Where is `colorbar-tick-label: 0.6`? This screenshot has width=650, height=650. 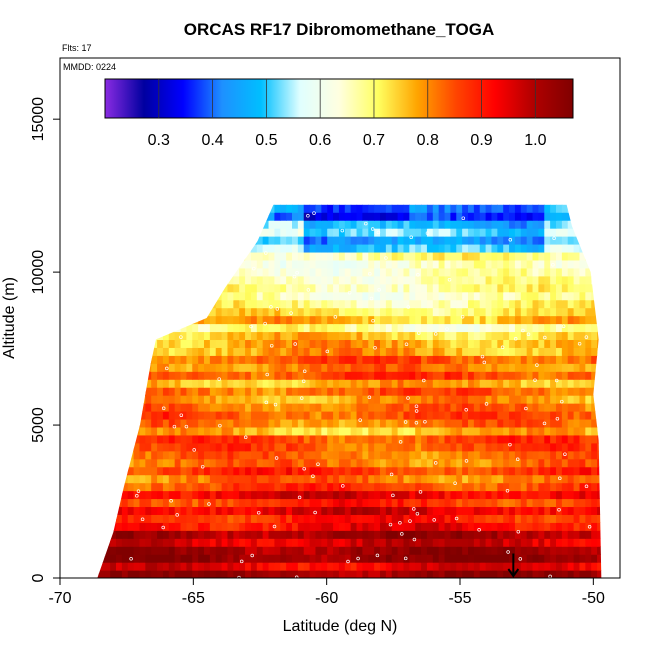
colorbar-tick-label: 0.6 is located at coordinates (320, 140).